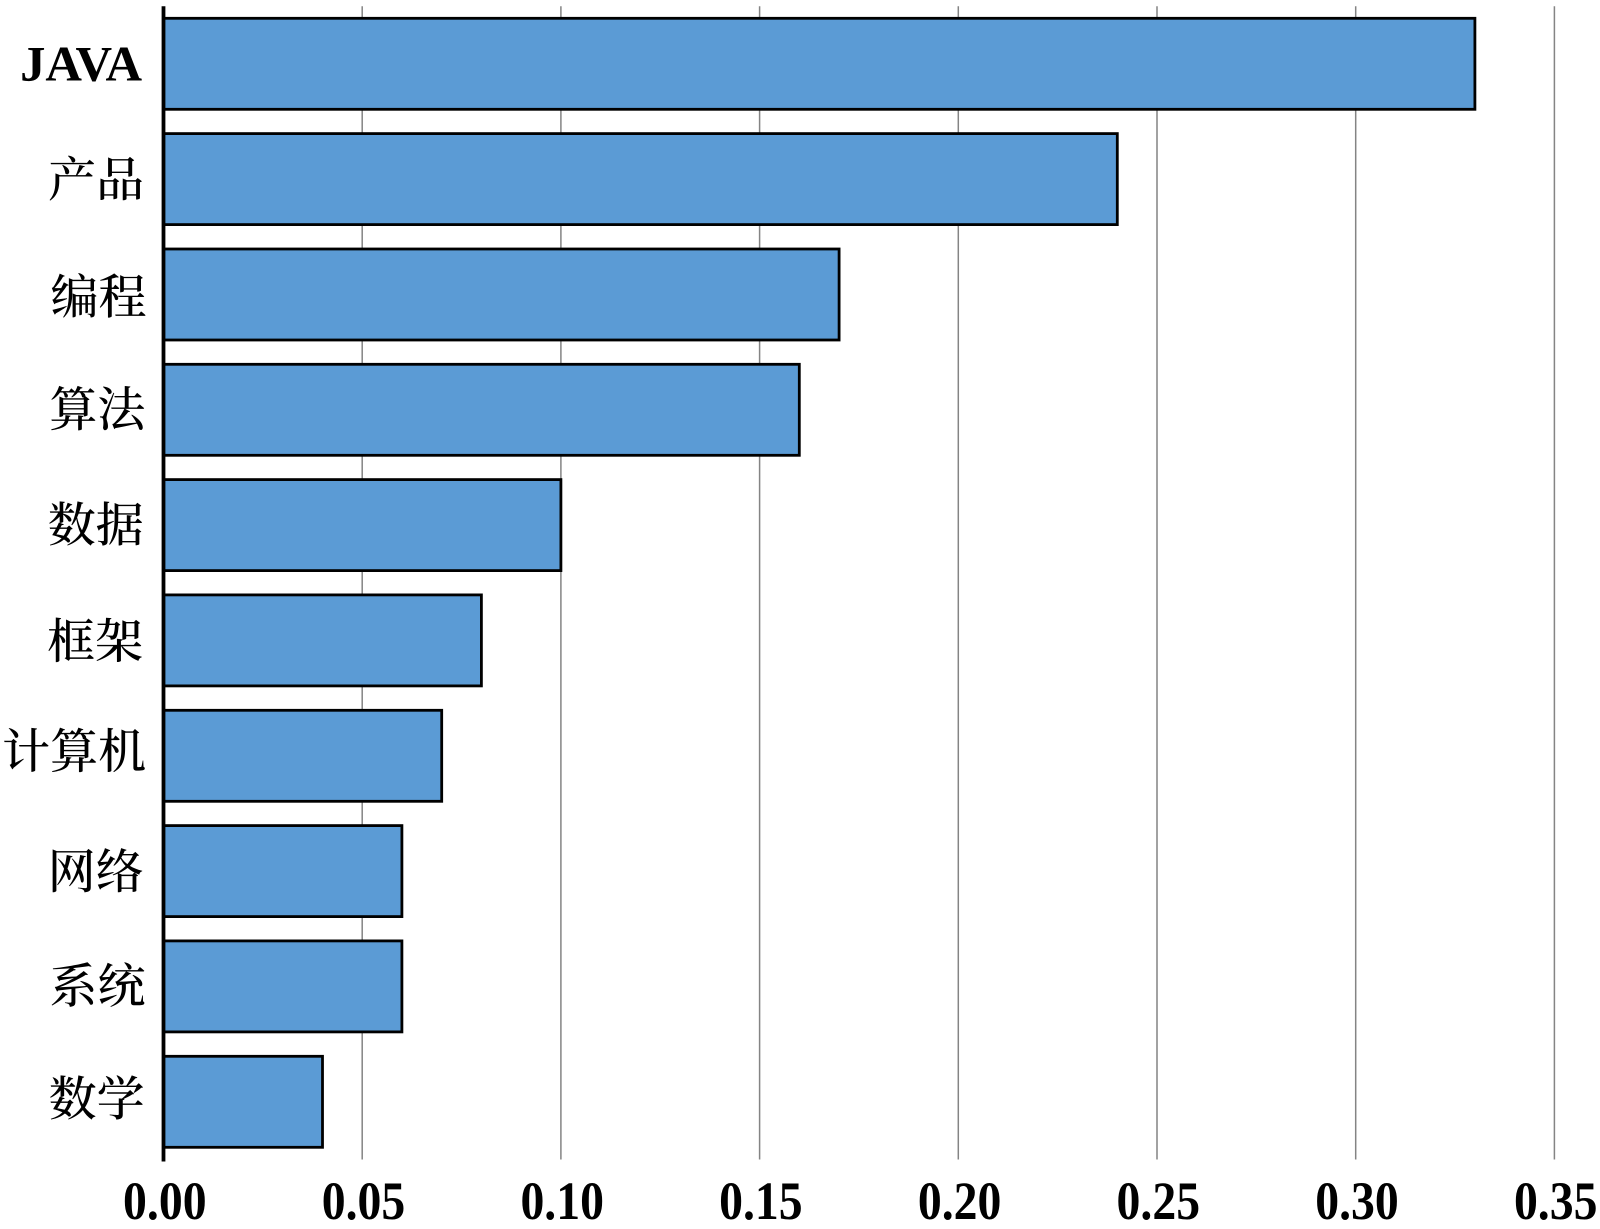 This screenshot has width=1600, height=1229. I want to click on svg-text: 0.05, so click(364, 1197).